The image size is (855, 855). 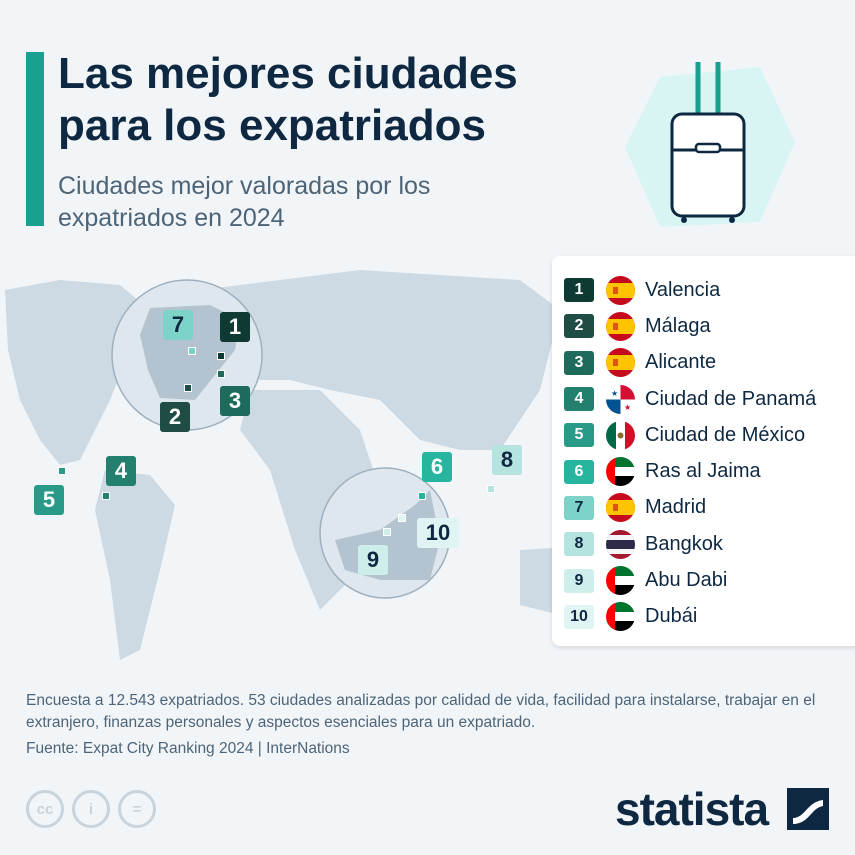 I want to click on map-pin-2: 2, so click(x=175, y=417).